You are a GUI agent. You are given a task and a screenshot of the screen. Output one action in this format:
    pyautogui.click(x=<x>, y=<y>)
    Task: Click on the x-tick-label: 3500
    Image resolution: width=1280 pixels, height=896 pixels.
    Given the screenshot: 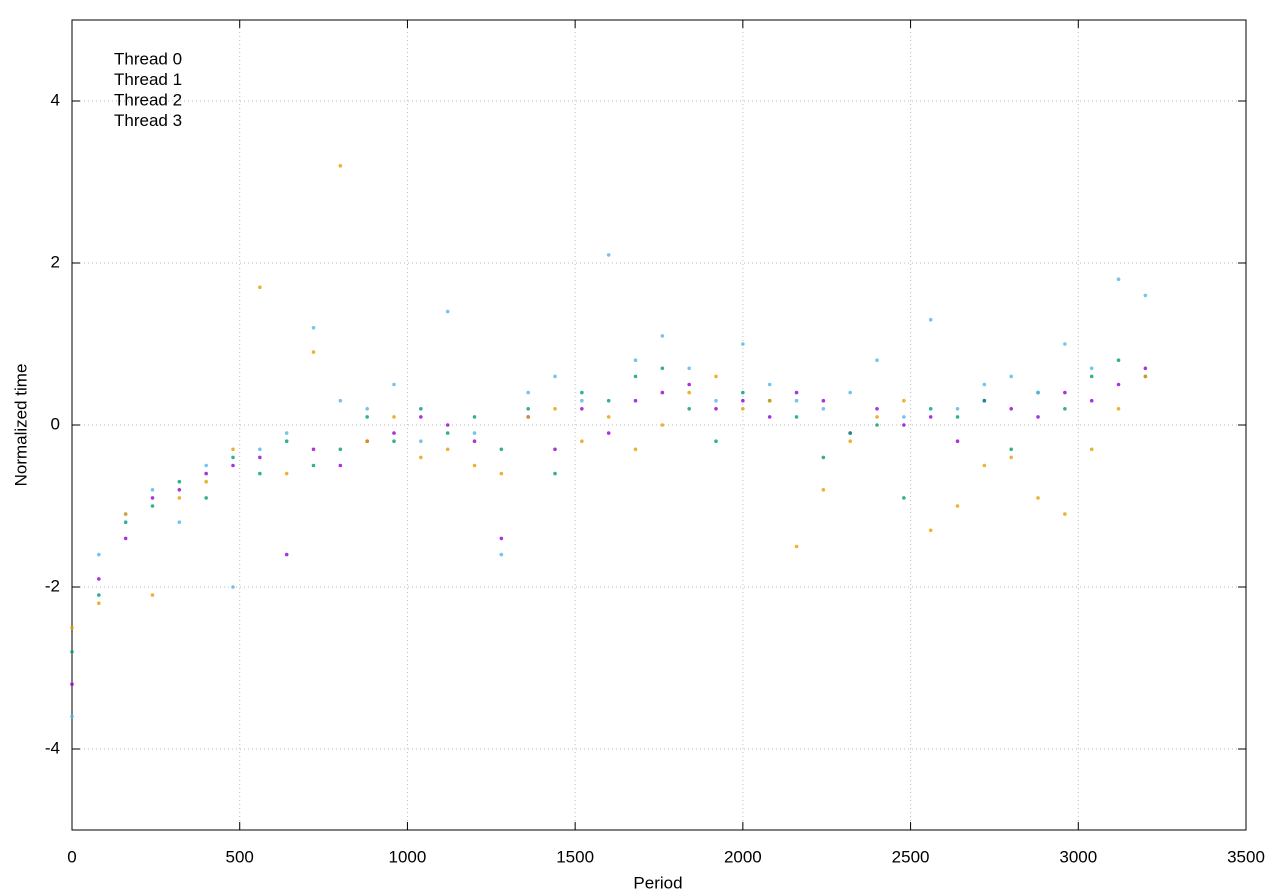 What is the action you would take?
    pyautogui.click(x=1246, y=856)
    